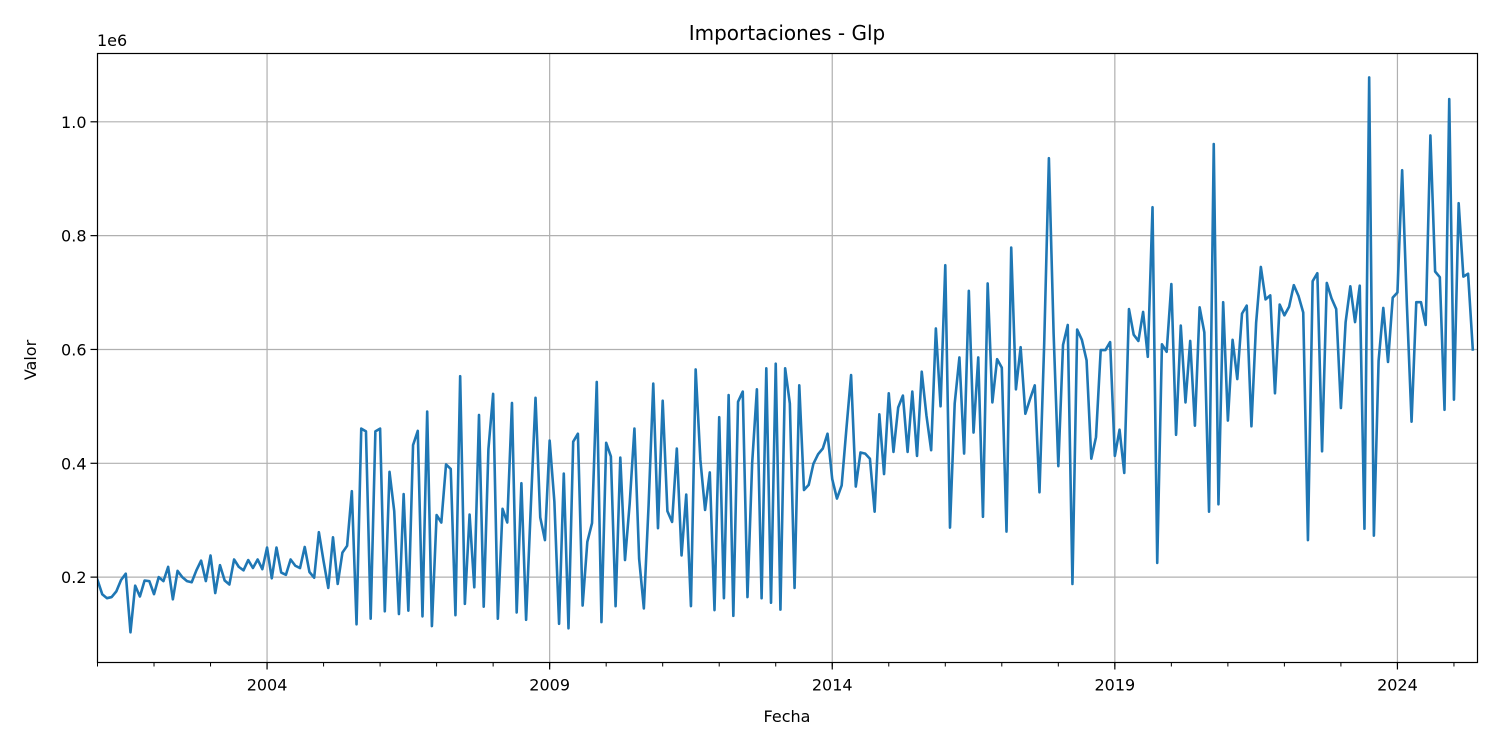 The image size is (1500, 750). Describe the element at coordinates (112, 40) in the screenshot. I see `y-axis-offset-label: 1e6` at that location.